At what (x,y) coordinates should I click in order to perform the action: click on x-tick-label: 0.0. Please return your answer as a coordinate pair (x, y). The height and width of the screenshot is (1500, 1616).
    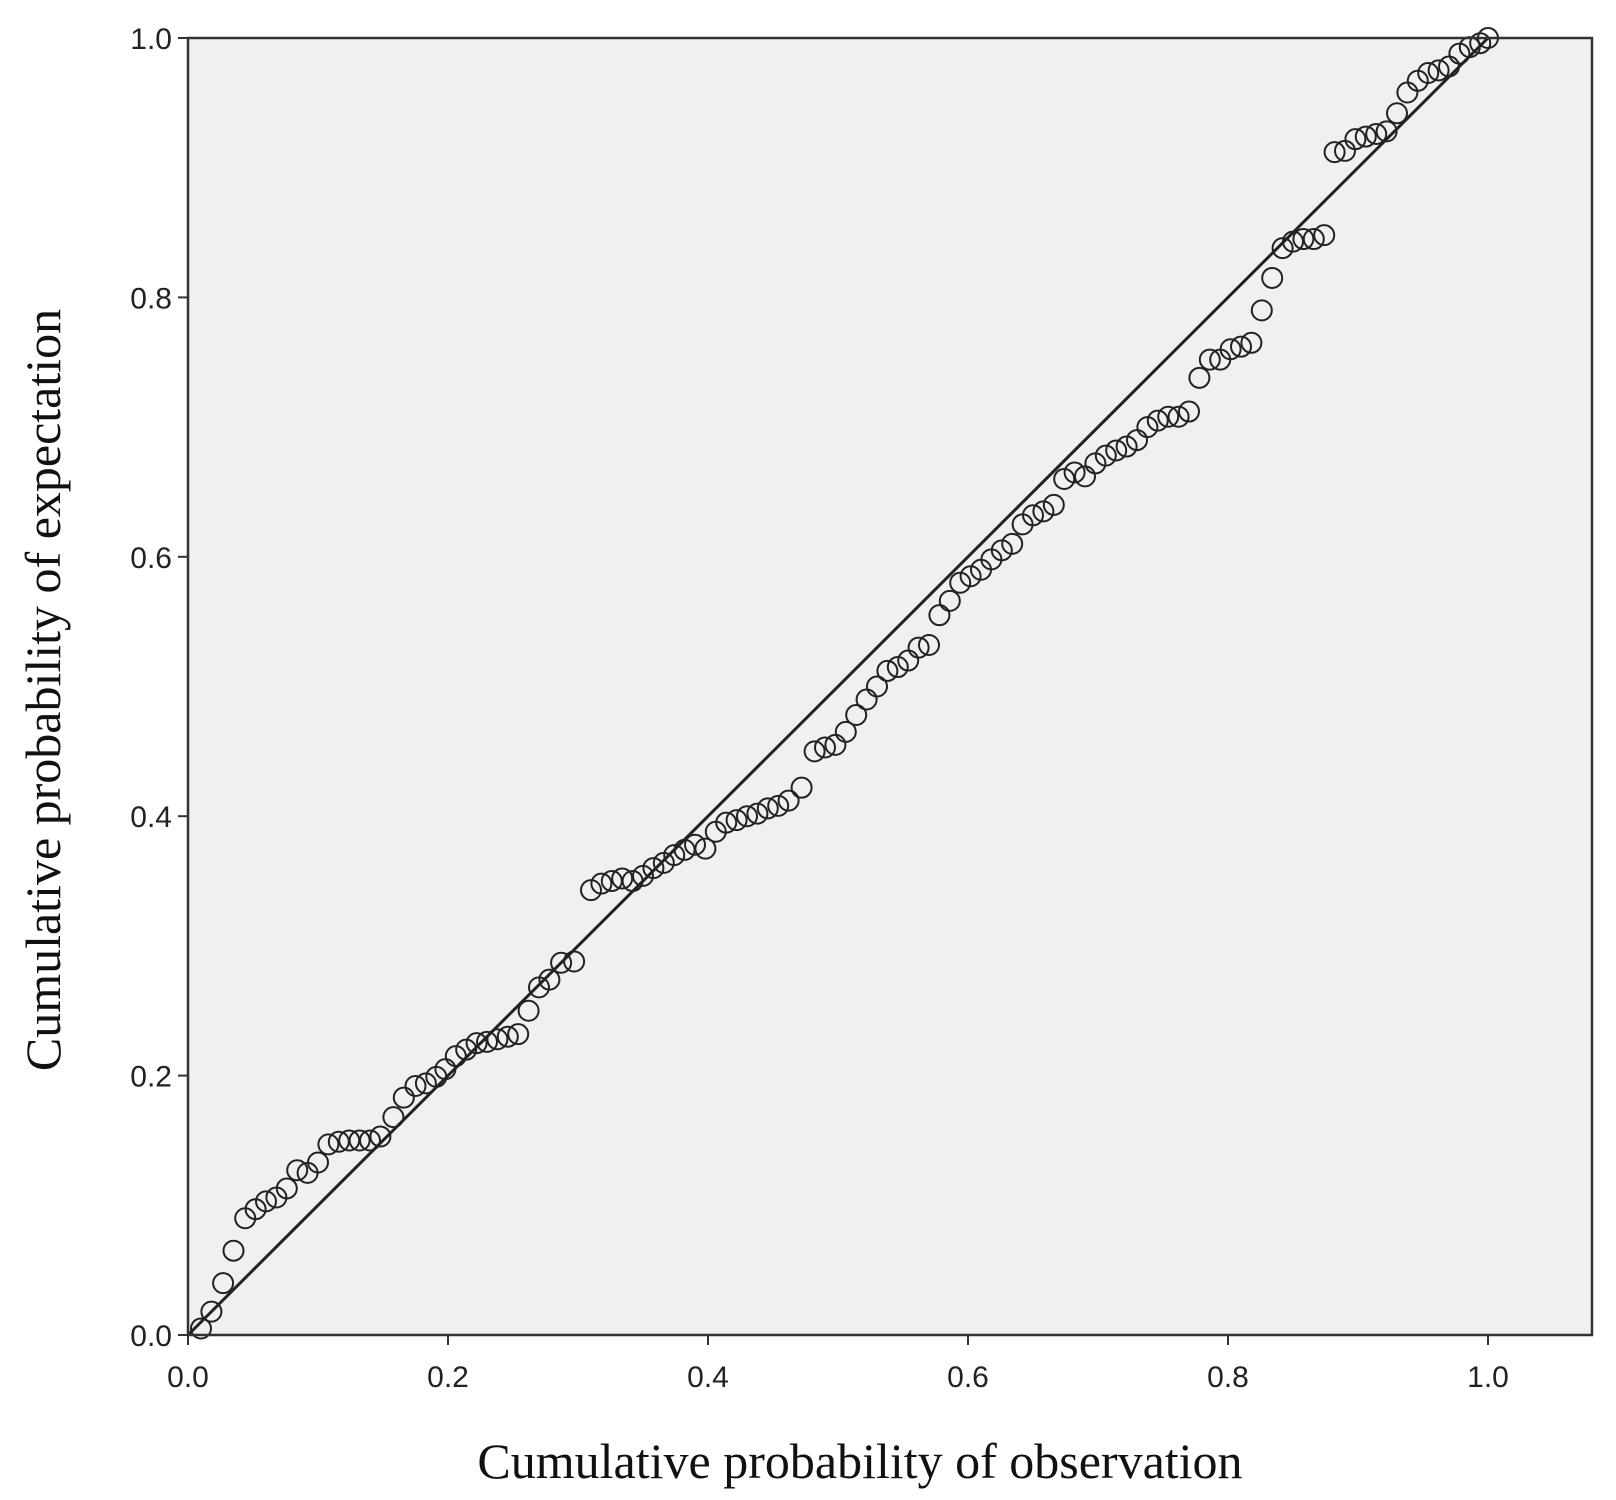
    Looking at the image, I should click on (188, 1377).